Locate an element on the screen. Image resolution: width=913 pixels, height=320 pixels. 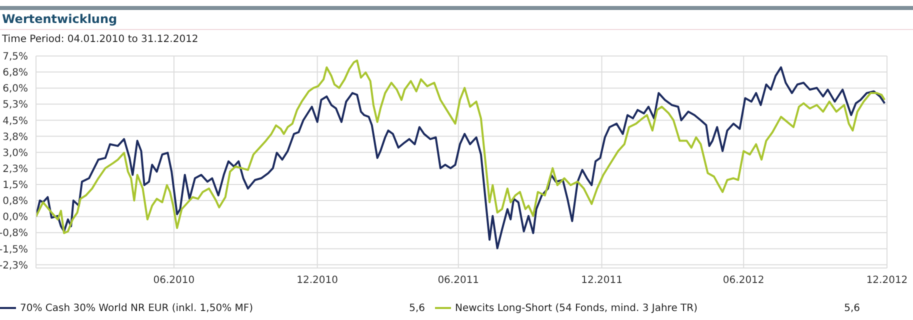
x-tick-label: 06.2011 is located at coordinates (459, 280).